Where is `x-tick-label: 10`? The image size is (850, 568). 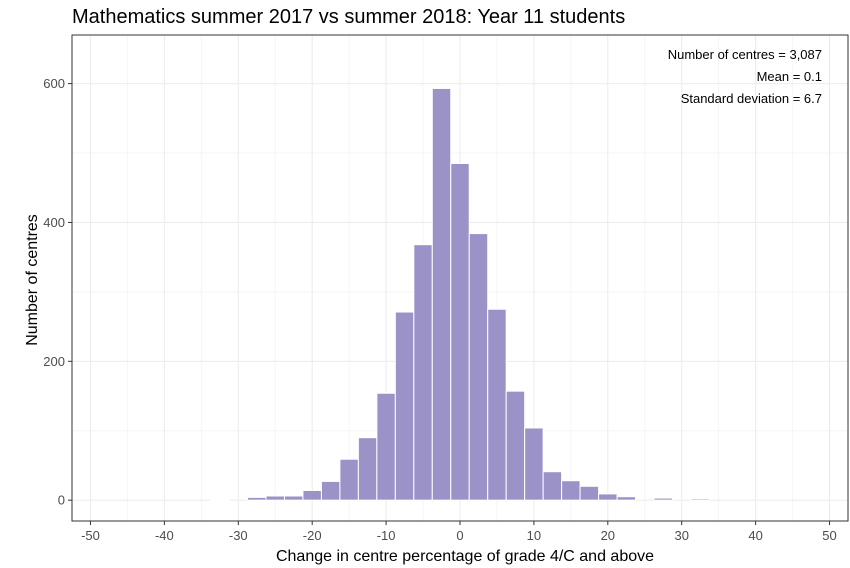 x-tick-label: 10 is located at coordinates (534, 535).